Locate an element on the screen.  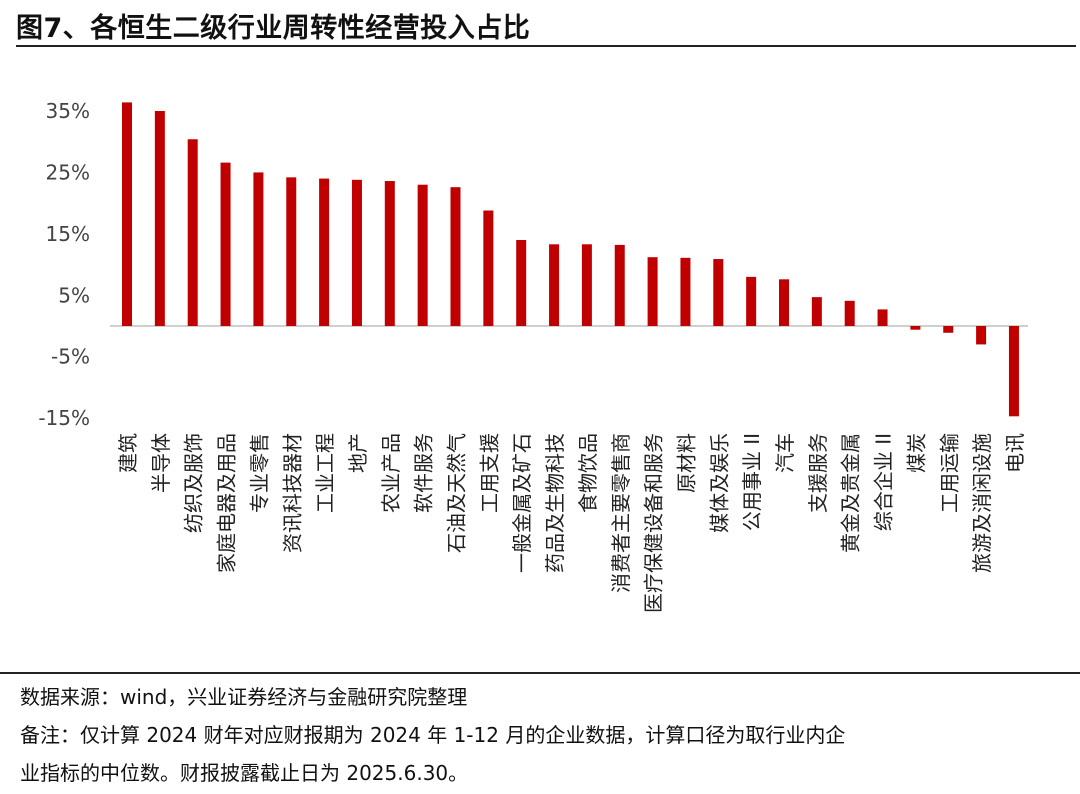
category-label: 医疗保健设备和服务 is located at coordinates (654, 523).